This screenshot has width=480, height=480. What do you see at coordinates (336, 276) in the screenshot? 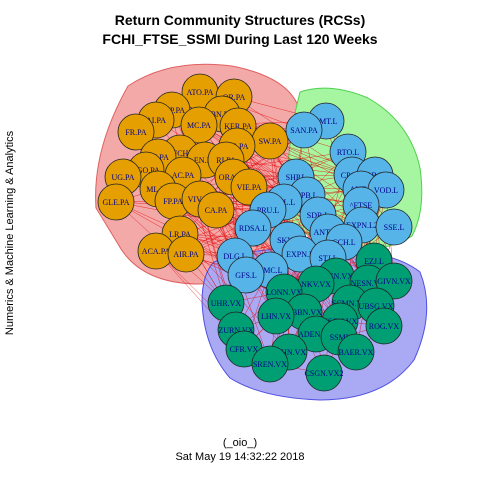
I see `node-label: SGSN.VX` at bounding box center [336, 276].